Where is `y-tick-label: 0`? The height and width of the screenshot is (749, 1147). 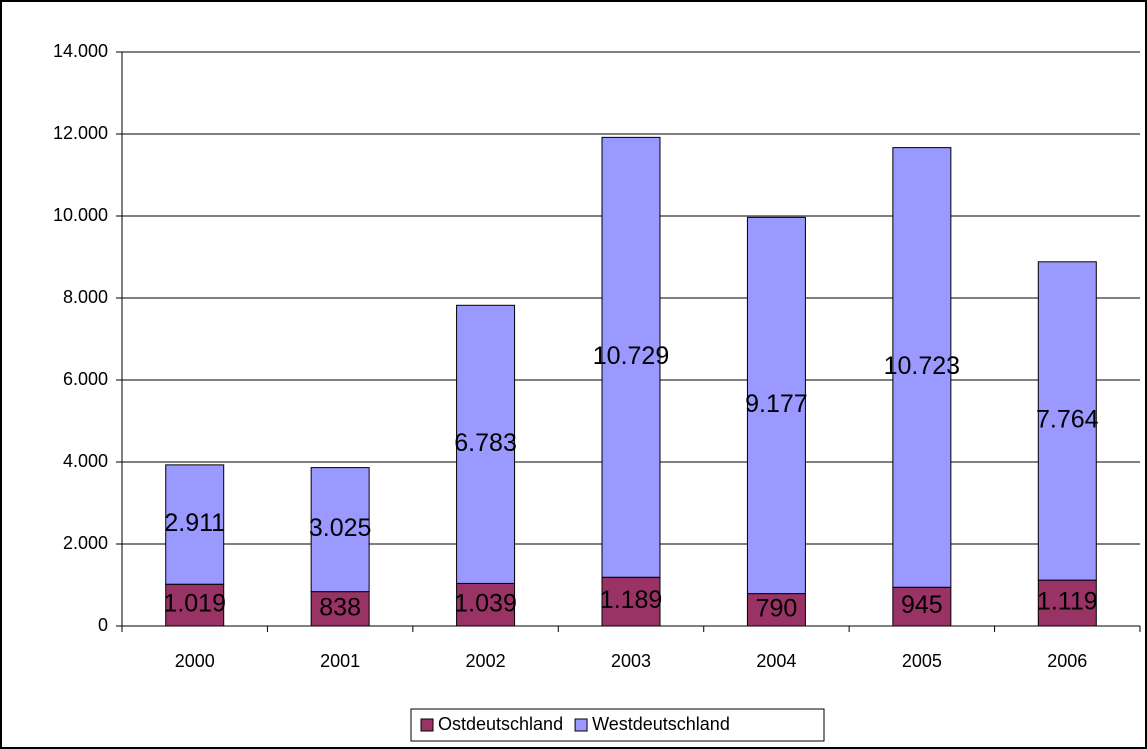 y-tick-label: 0 is located at coordinates (103, 625).